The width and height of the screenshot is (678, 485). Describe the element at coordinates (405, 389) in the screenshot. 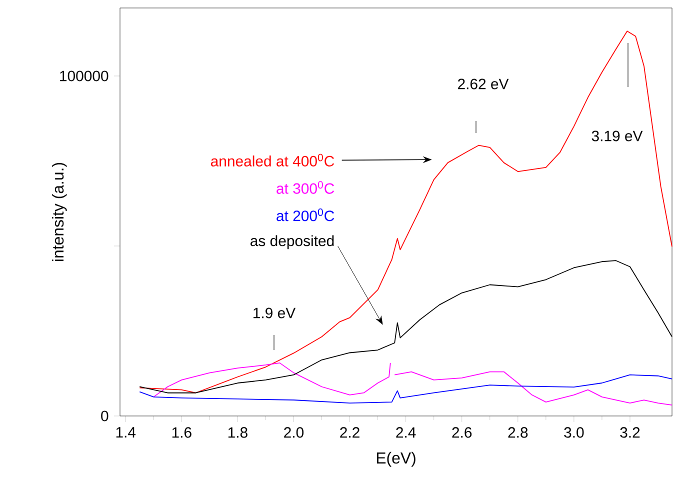

I see `line-series` at that location.